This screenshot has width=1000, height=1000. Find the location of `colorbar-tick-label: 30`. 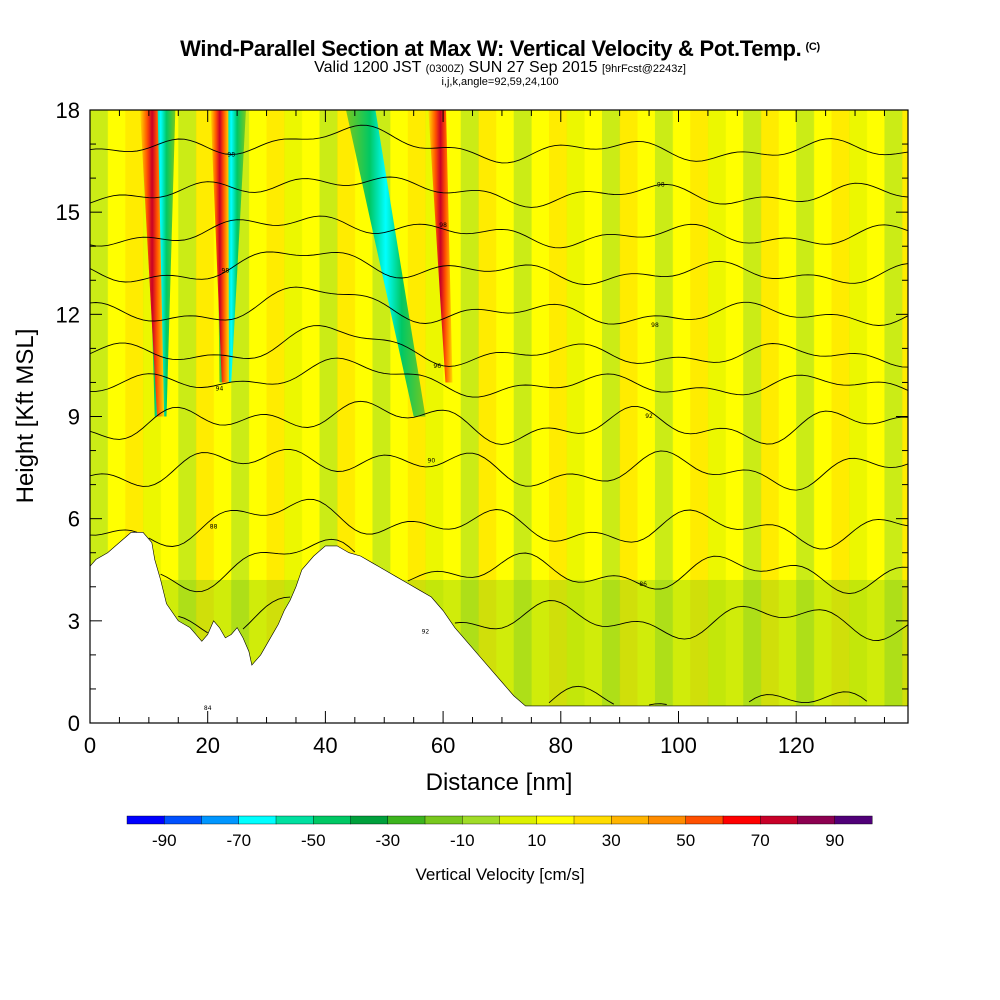

colorbar-tick-label: 30 is located at coordinates (611, 840).